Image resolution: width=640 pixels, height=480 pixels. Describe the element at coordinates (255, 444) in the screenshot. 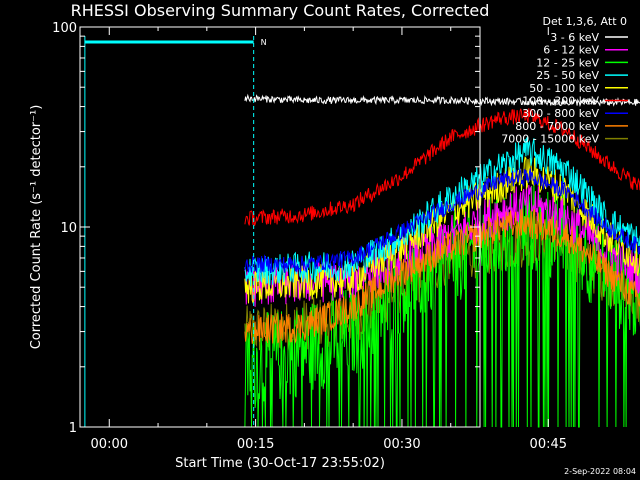

I see `x-tick-label: 00:15` at that location.